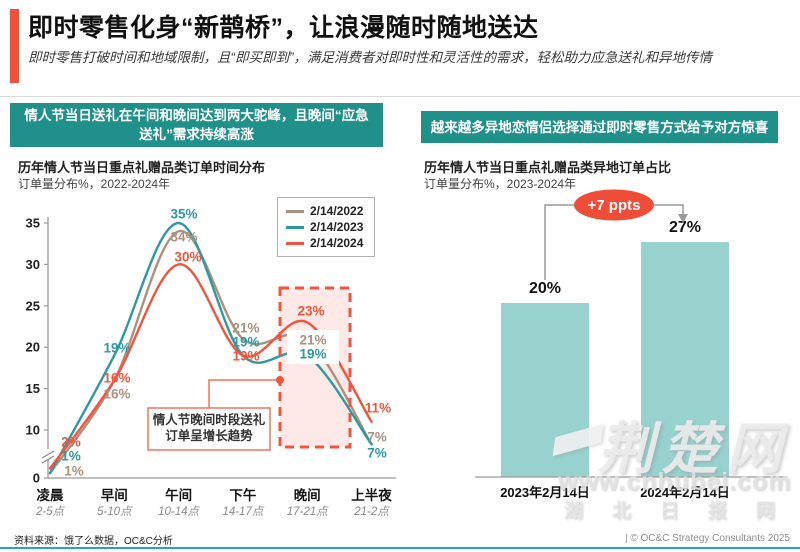 The height and width of the screenshot is (552, 800). I want to click on left-chart-title: 历年情人节当日重点礼赠品类订单时间分布, so click(142, 167).